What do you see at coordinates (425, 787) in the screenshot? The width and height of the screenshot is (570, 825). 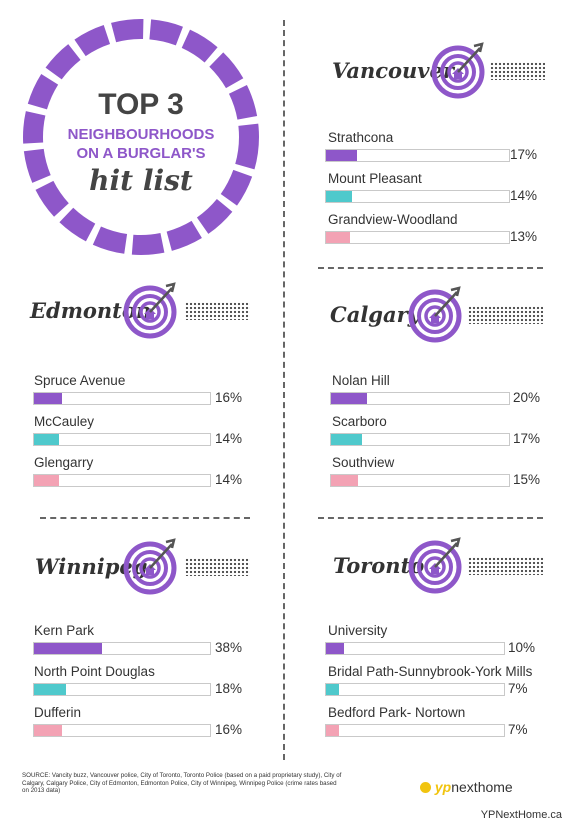 I see `pin-icon` at bounding box center [425, 787].